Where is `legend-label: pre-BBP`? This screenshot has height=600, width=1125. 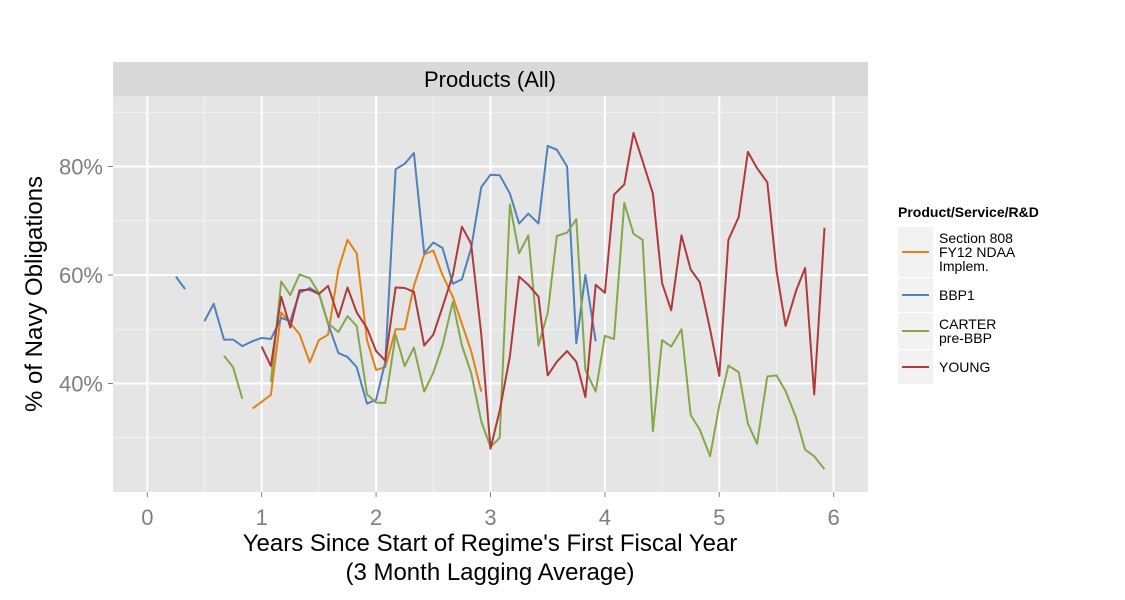
legend-label: pre-BBP is located at coordinates (965, 338).